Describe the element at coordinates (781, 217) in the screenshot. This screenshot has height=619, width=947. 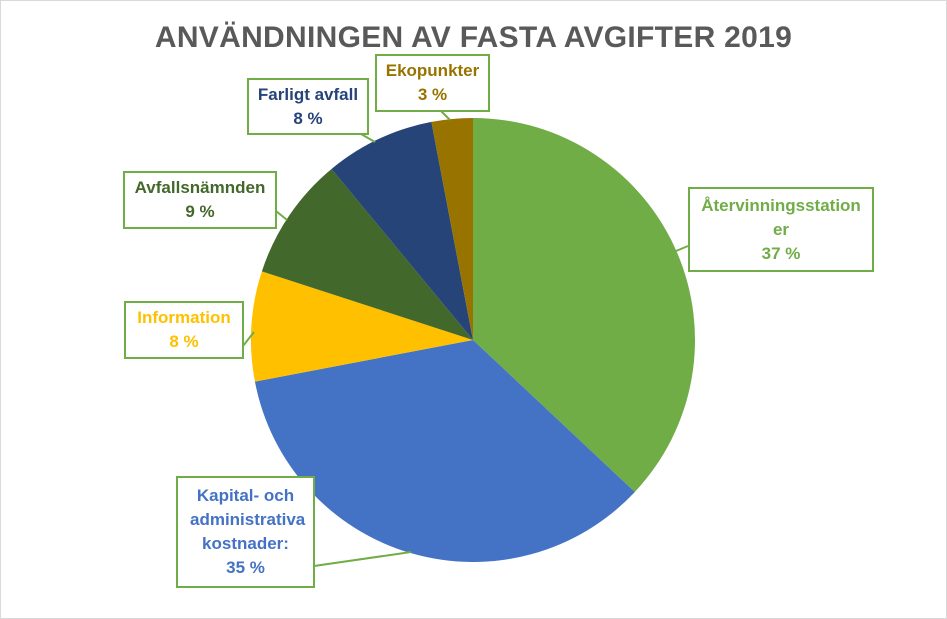
I see `data-label-category: Återvinningsstation er` at that location.